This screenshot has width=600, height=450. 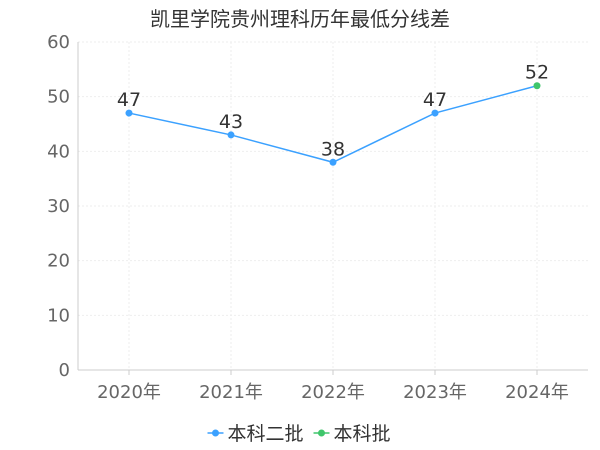 What do you see at coordinates (362, 434) in the screenshot?
I see `legend-label: 本科批` at bounding box center [362, 434].